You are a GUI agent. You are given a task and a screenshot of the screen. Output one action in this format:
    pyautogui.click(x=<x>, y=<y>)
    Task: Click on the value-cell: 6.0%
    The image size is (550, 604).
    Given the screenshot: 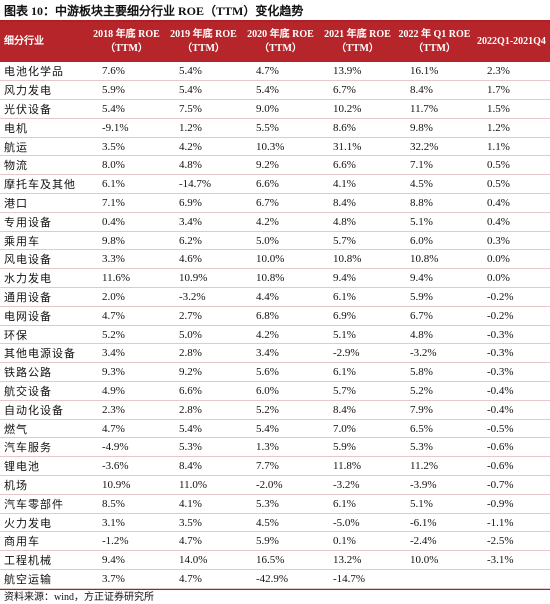 What is the action you would take?
    pyautogui.click(x=434, y=241)
    